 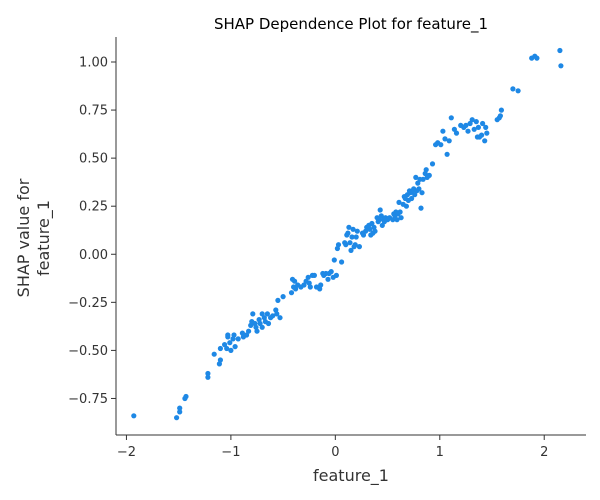 What do you see at coordinates (335, 452) in the screenshot?
I see `x-tick-label: 0` at bounding box center [335, 452].